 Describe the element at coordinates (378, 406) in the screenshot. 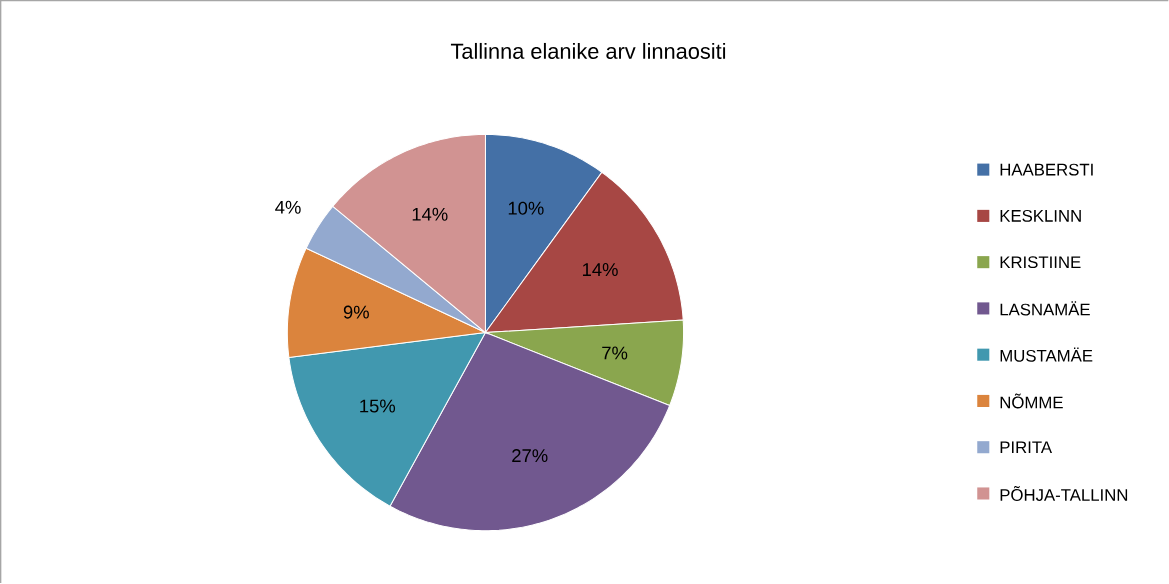

I see `data-label: 15%` at that location.